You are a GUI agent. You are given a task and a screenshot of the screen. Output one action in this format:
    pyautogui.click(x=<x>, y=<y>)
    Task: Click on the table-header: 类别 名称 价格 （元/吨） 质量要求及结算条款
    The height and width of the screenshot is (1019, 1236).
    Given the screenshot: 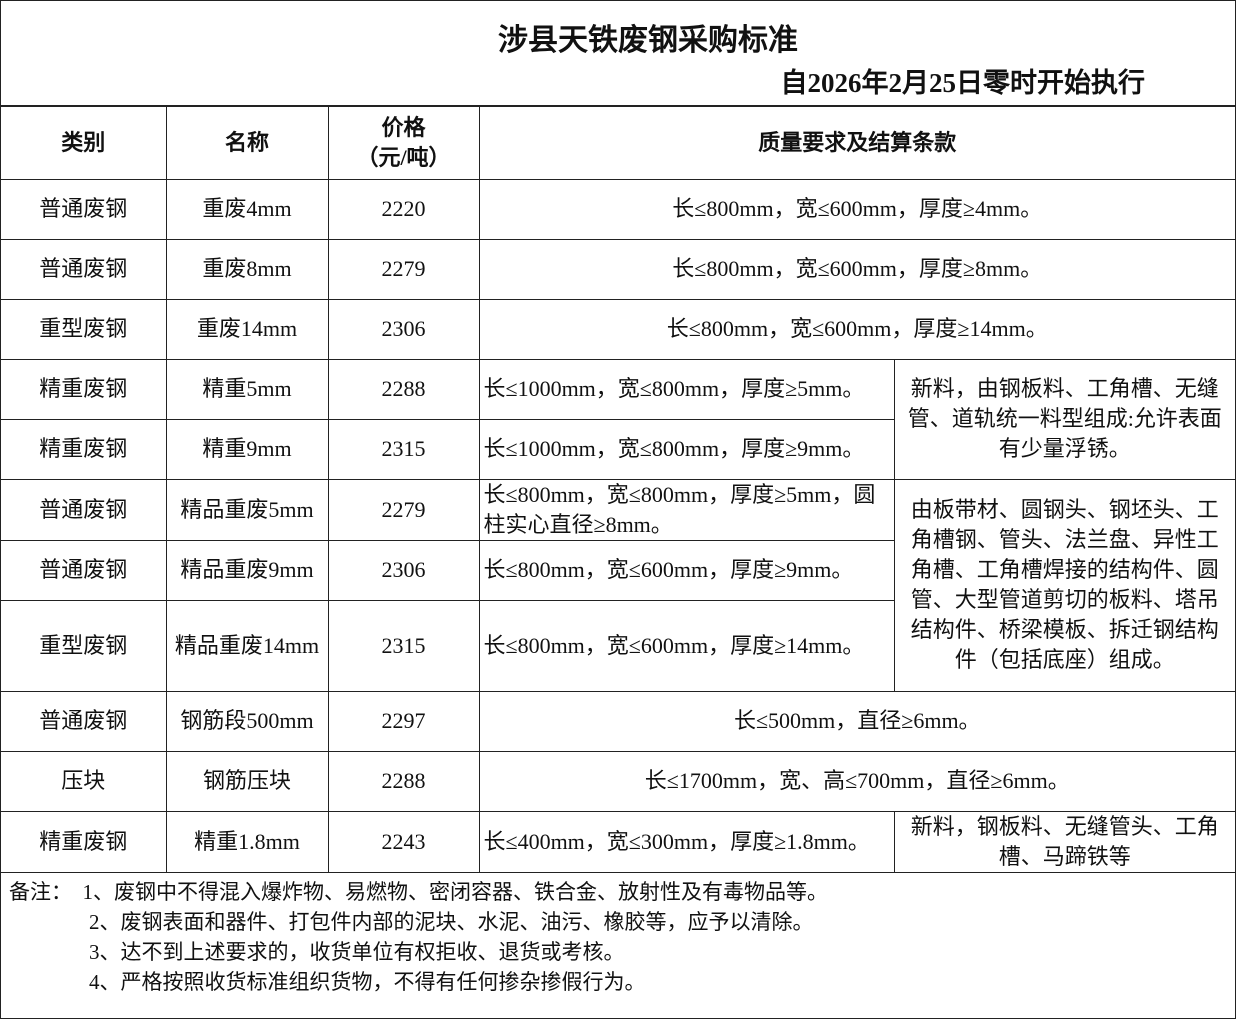 What is the action you would take?
    pyautogui.click(x=618, y=143)
    